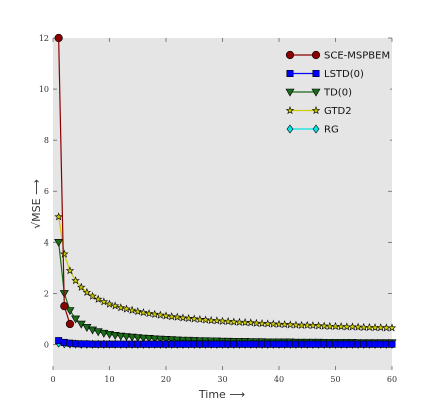  I want to click on point-TD(0)-16, so click(149, 339).